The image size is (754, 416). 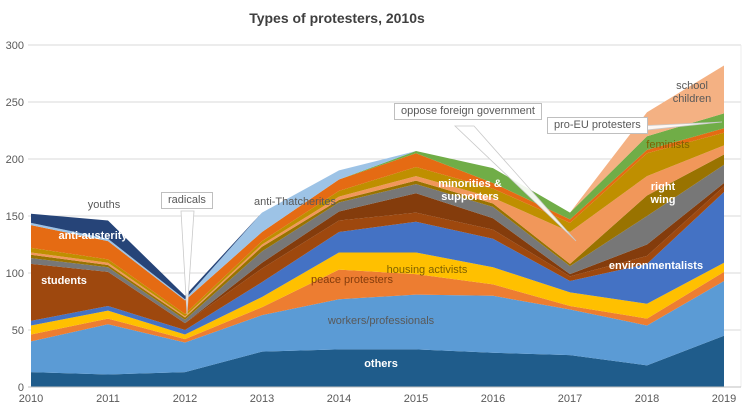 I want to click on series-label-feminists: feminists, so click(x=668, y=145).